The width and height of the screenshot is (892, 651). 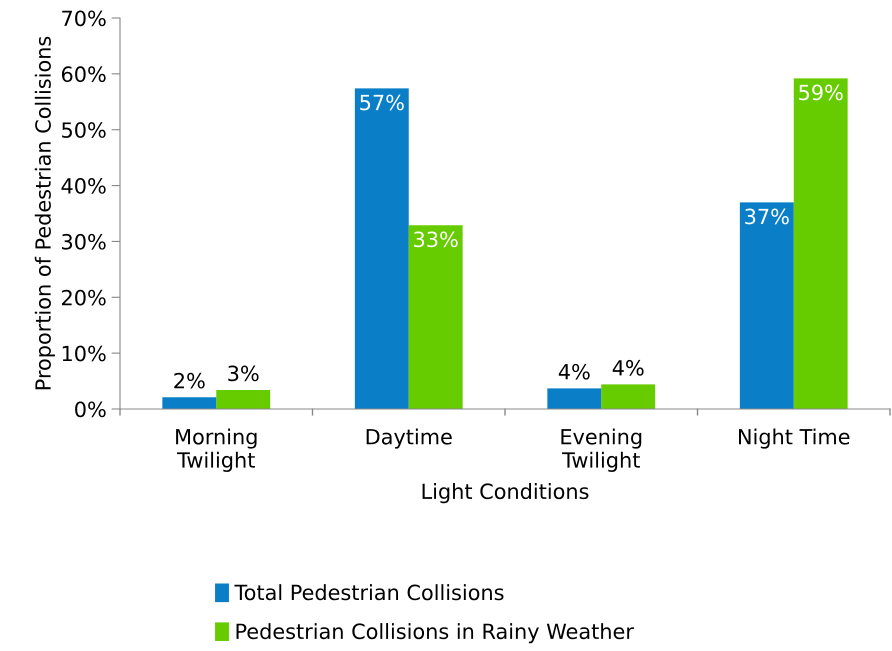 I want to click on x-axis-title: Light Conditions, so click(x=505, y=493).